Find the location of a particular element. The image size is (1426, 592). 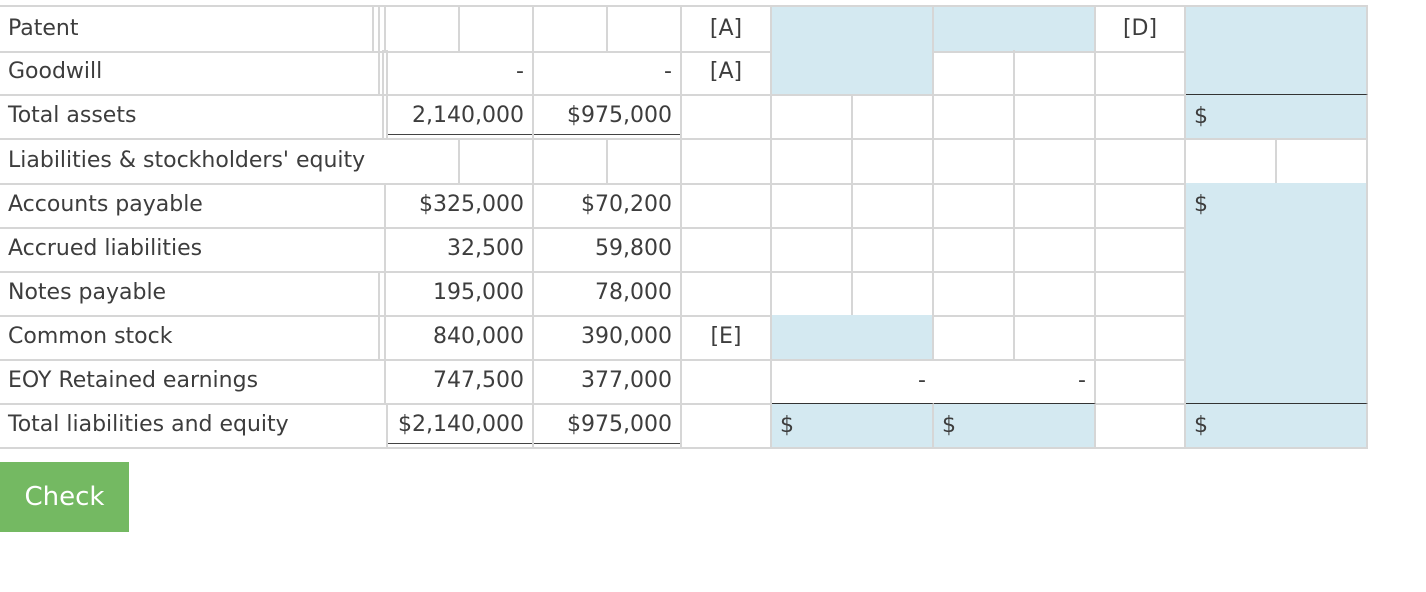

parent-value: 32,500 is located at coordinates (460, 249).